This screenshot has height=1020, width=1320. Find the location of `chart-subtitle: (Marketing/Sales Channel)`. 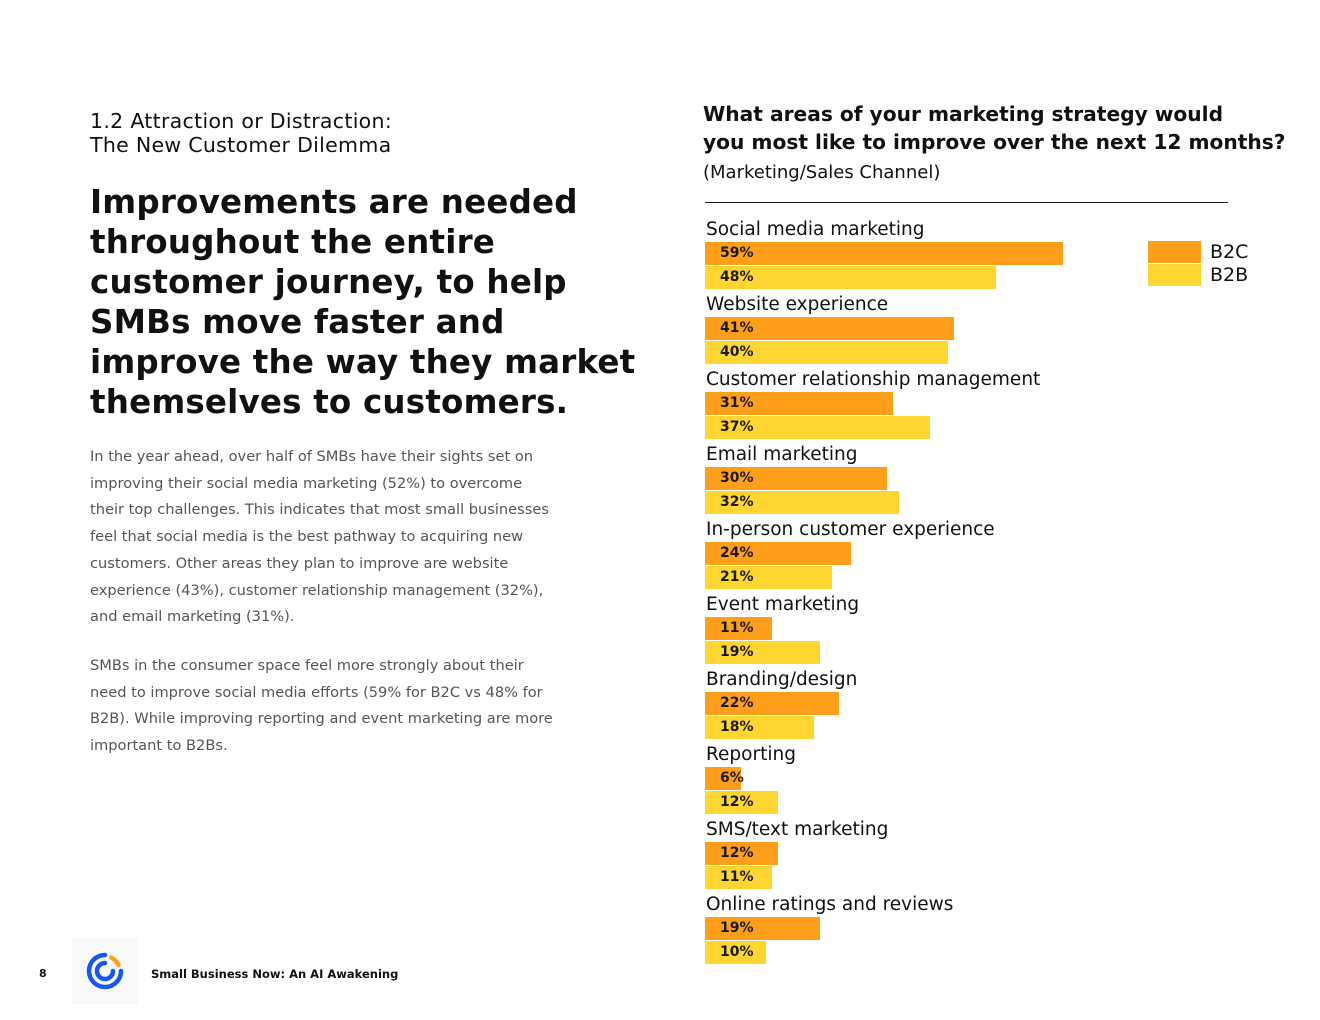

chart-subtitle: (Marketing/Sales Channel) is located at coordinates (822, 172).